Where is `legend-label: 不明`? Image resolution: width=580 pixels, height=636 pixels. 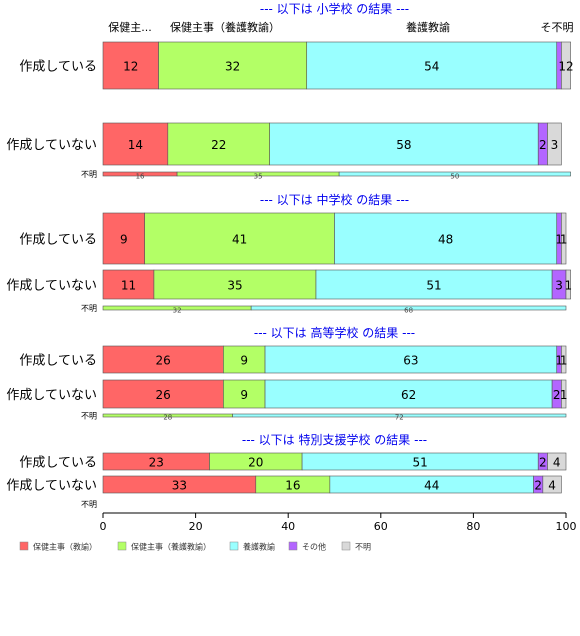 legend-label: 不明 is located at coordinates (363, 547).